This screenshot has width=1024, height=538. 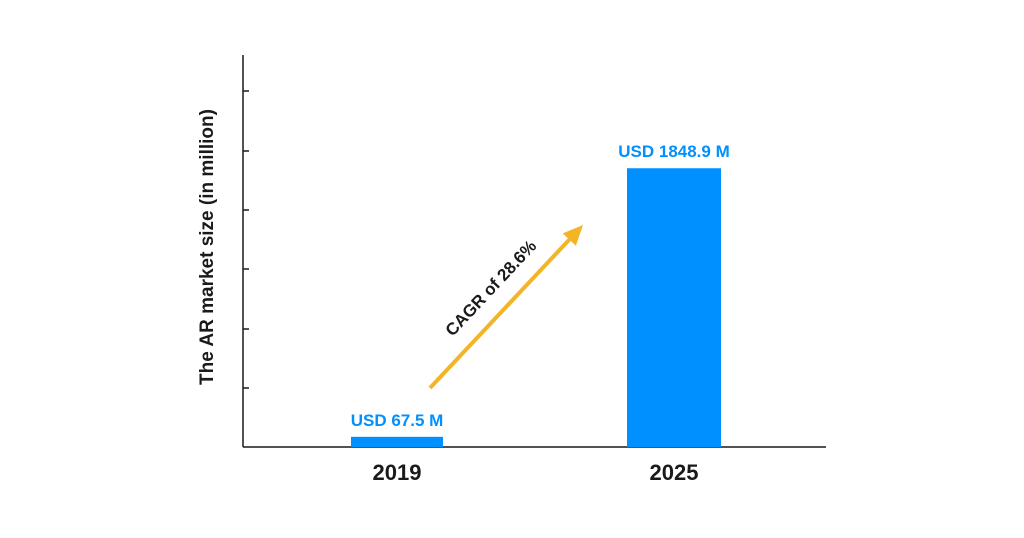 I want to click on bar-2019, so click(x=397, y=441).